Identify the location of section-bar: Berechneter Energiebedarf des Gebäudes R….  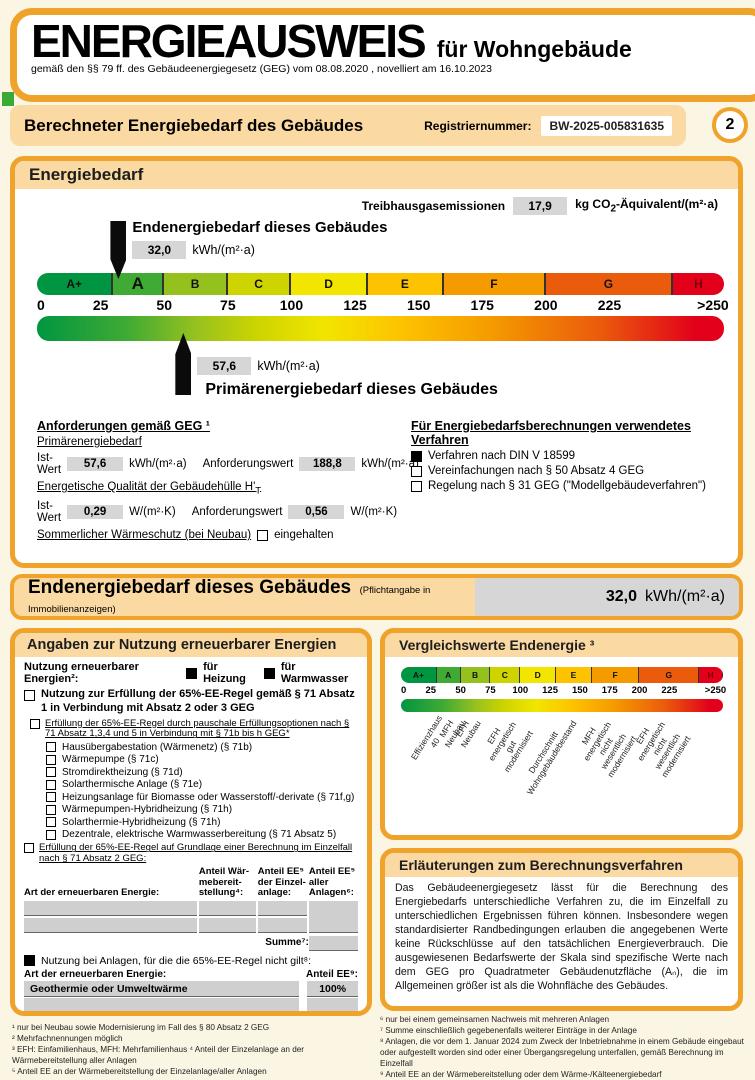
(348, 125).